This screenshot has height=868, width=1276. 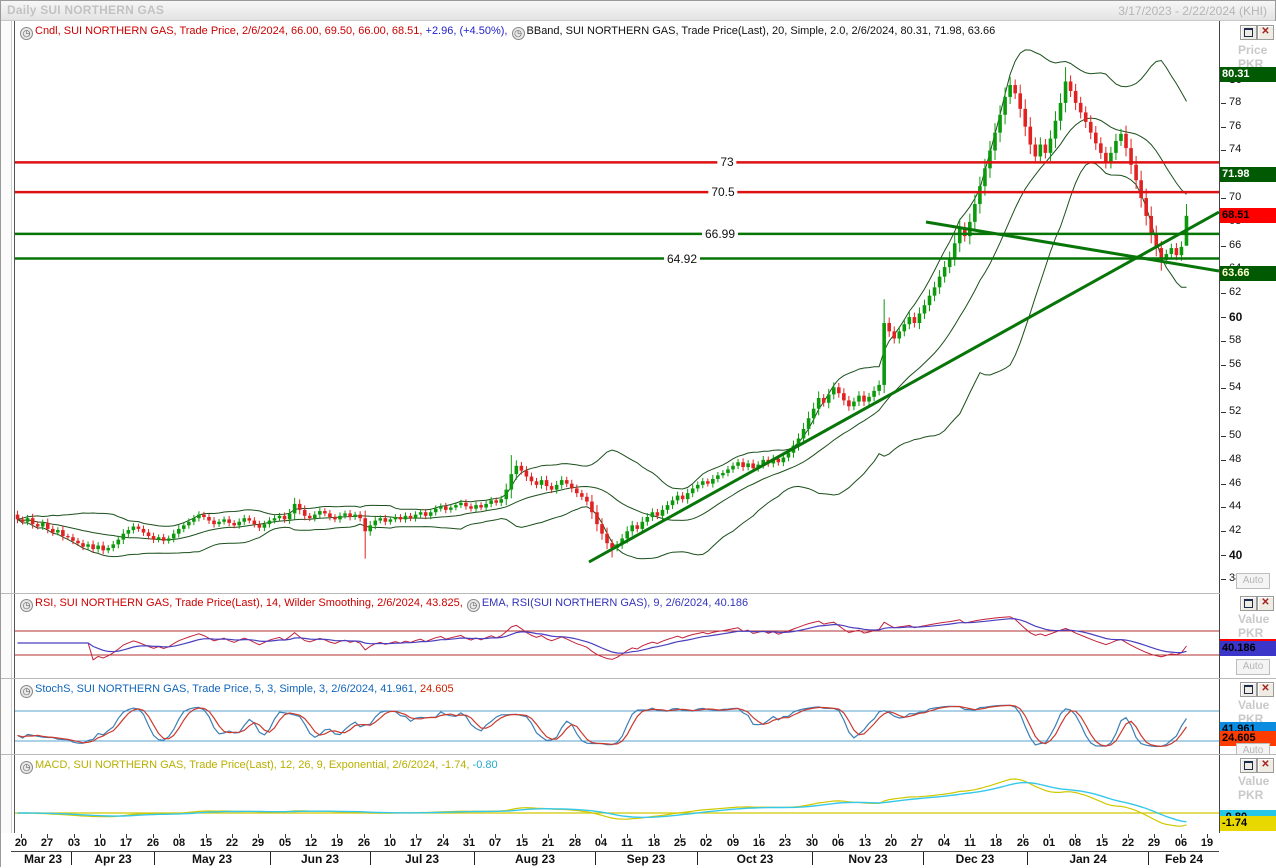 I want to click on plot-left-border, so click(x=14, y=427).